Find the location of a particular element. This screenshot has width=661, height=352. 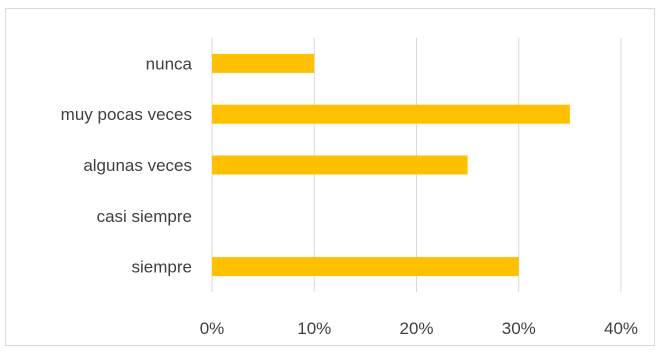

category-label: siempre is located at coordinates (162, 267).